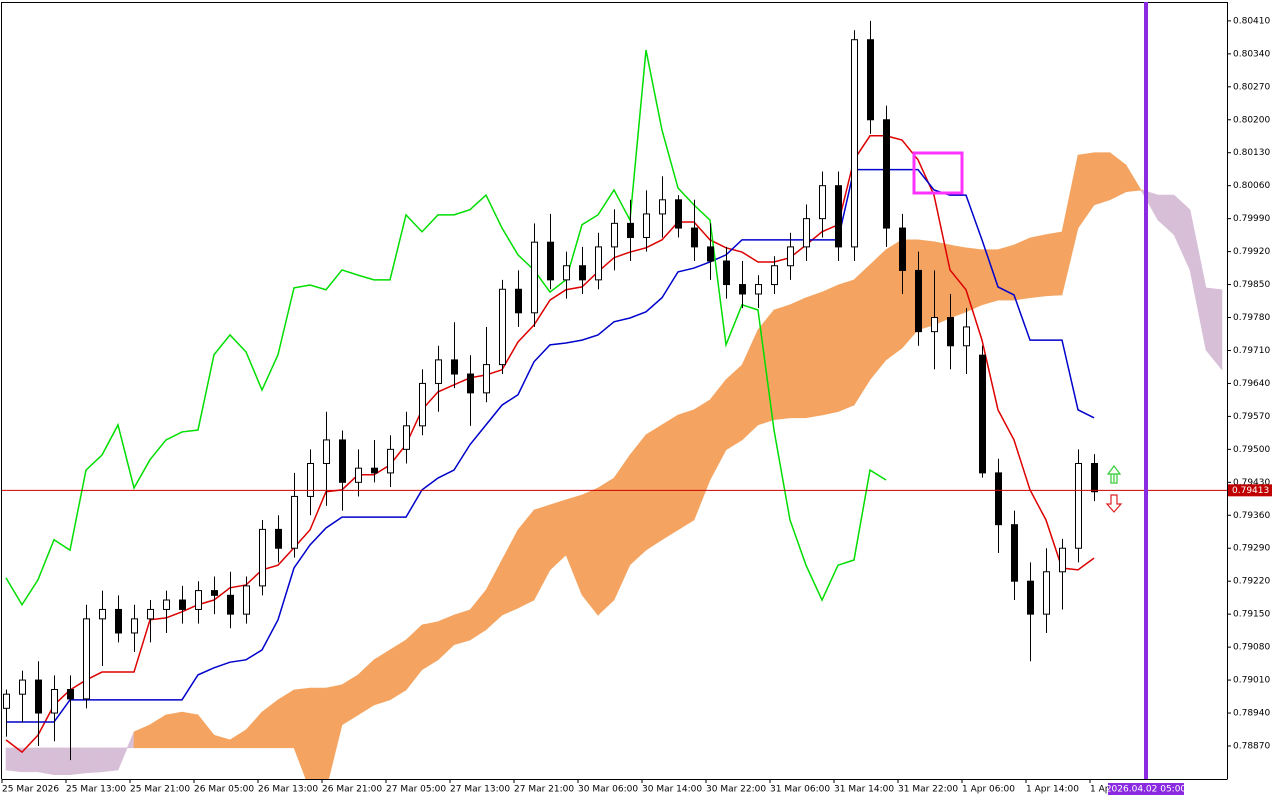 Image resolution: width=1280 pixels, height=800 pixels. I want to click on y-tick-label: 0.79710, so click(1251, 351).